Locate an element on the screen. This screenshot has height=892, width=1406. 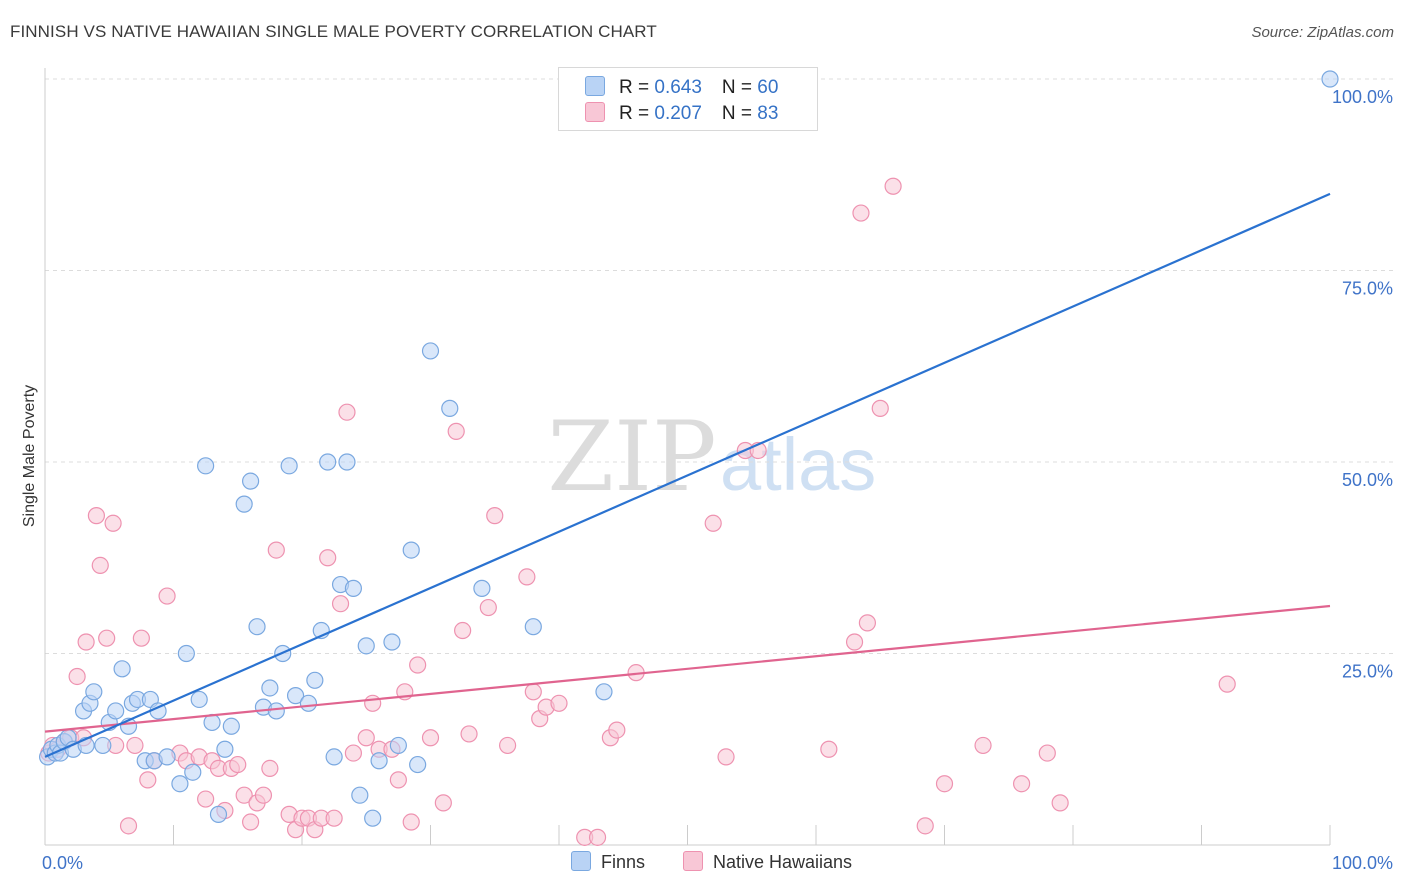
legend-n-value: 83 is located at coordinates (768, 113).